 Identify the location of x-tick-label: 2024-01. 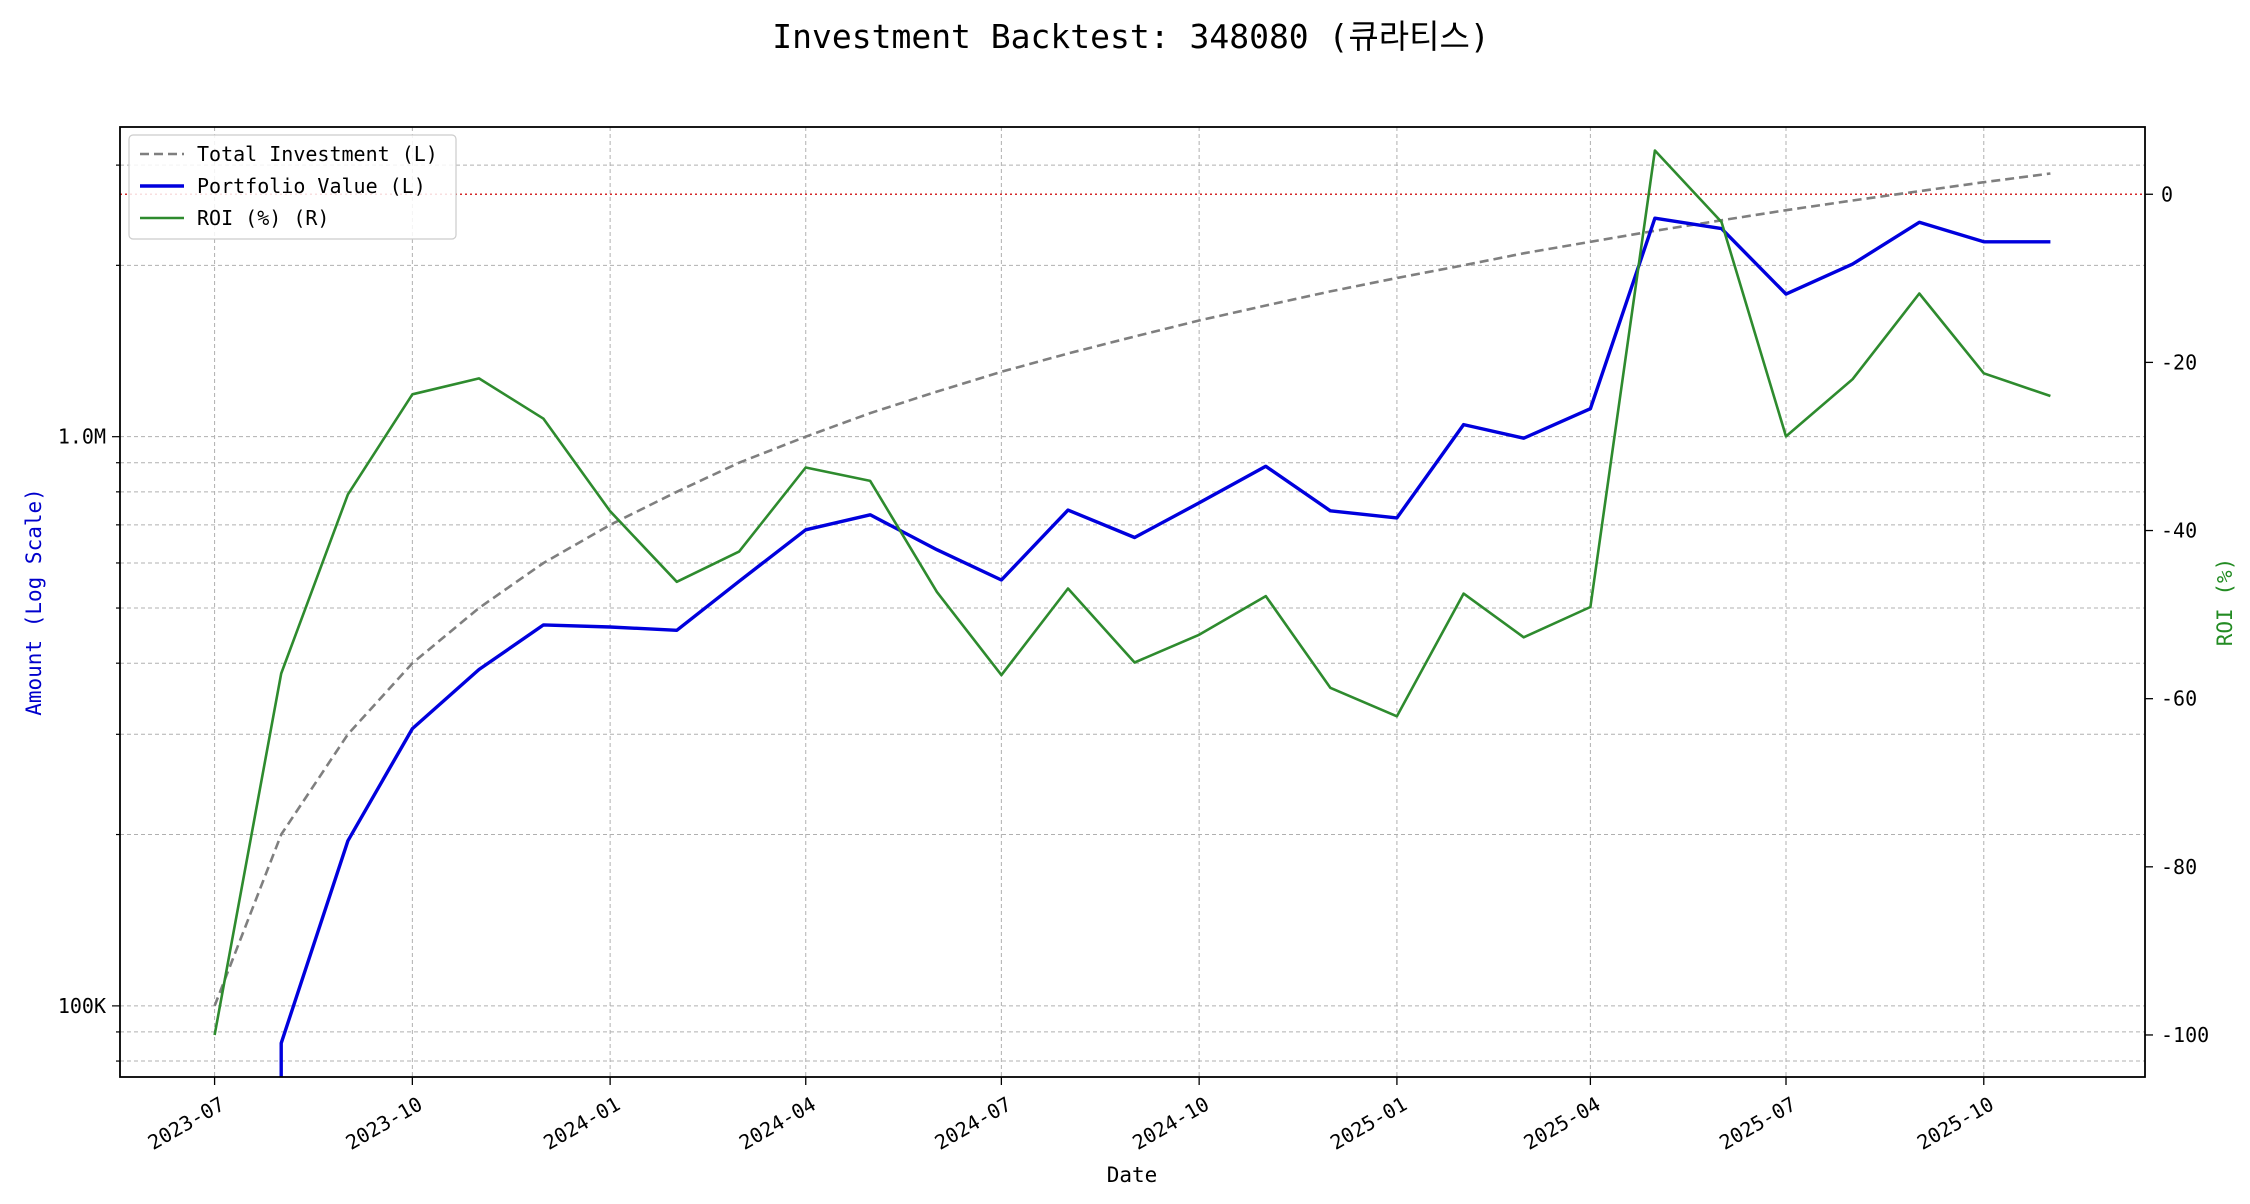
(581, 1123).